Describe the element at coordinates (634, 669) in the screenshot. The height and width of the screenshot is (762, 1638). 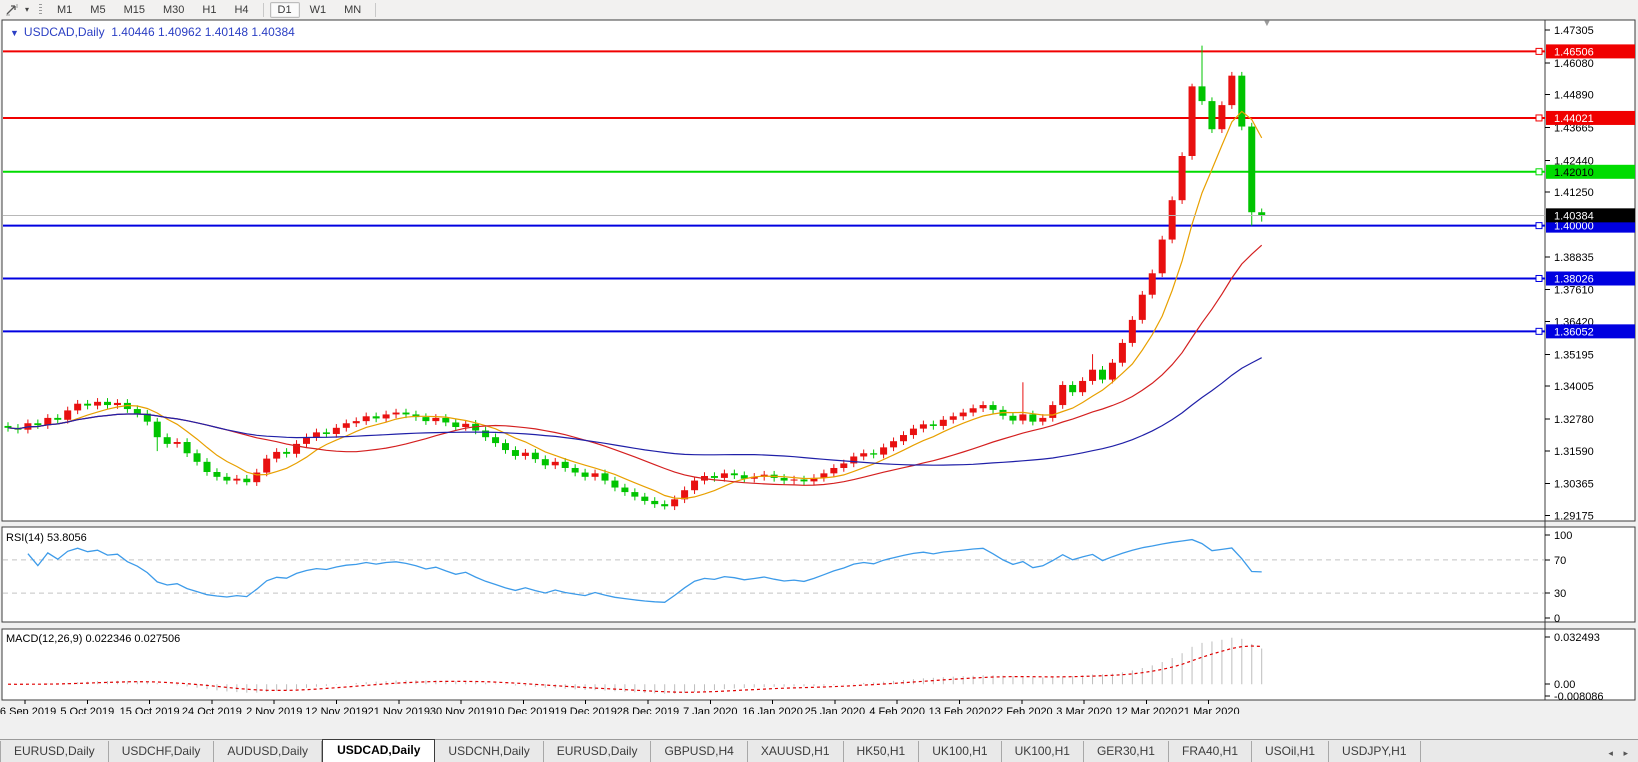
I see `macd-signal-line` at that location.